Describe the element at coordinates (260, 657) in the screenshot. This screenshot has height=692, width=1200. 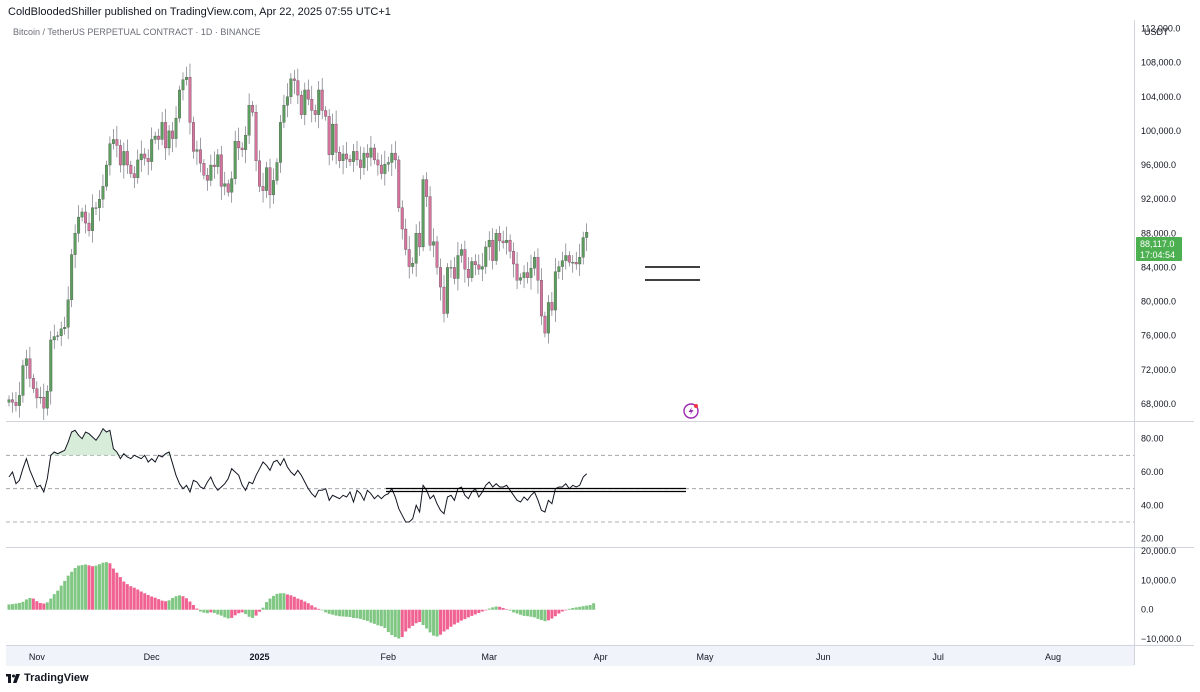
I see `time-tick-label: 2025` at that location.